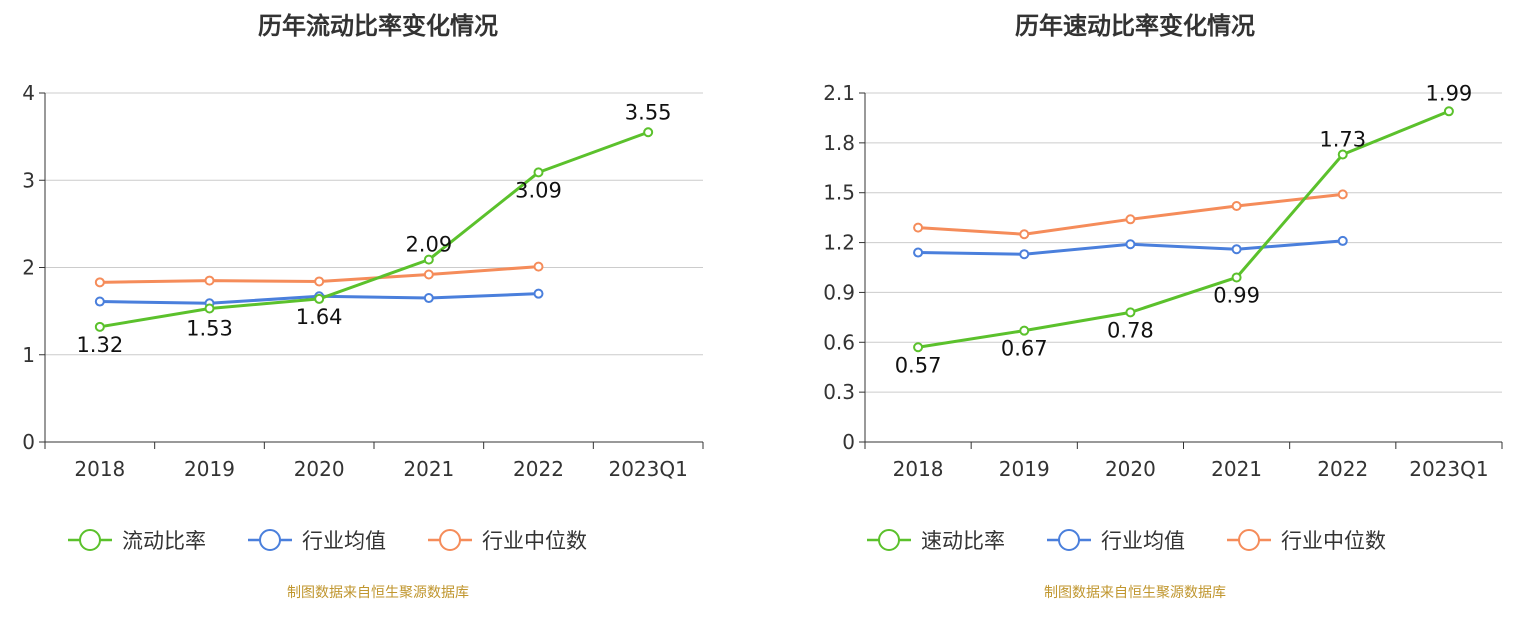  I want to click on data-label: 0.99, so click(1236, 295).